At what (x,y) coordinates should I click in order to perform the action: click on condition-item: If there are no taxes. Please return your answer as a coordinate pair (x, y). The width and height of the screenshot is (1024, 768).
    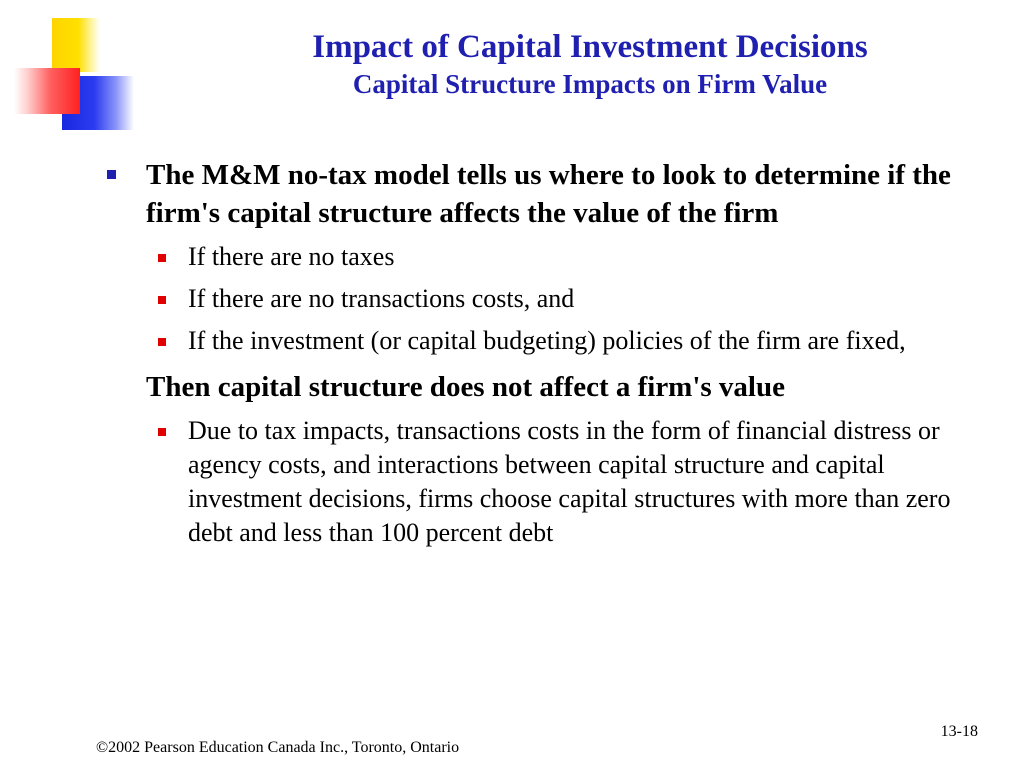
    Looking at the image, I should click on (530, 257).